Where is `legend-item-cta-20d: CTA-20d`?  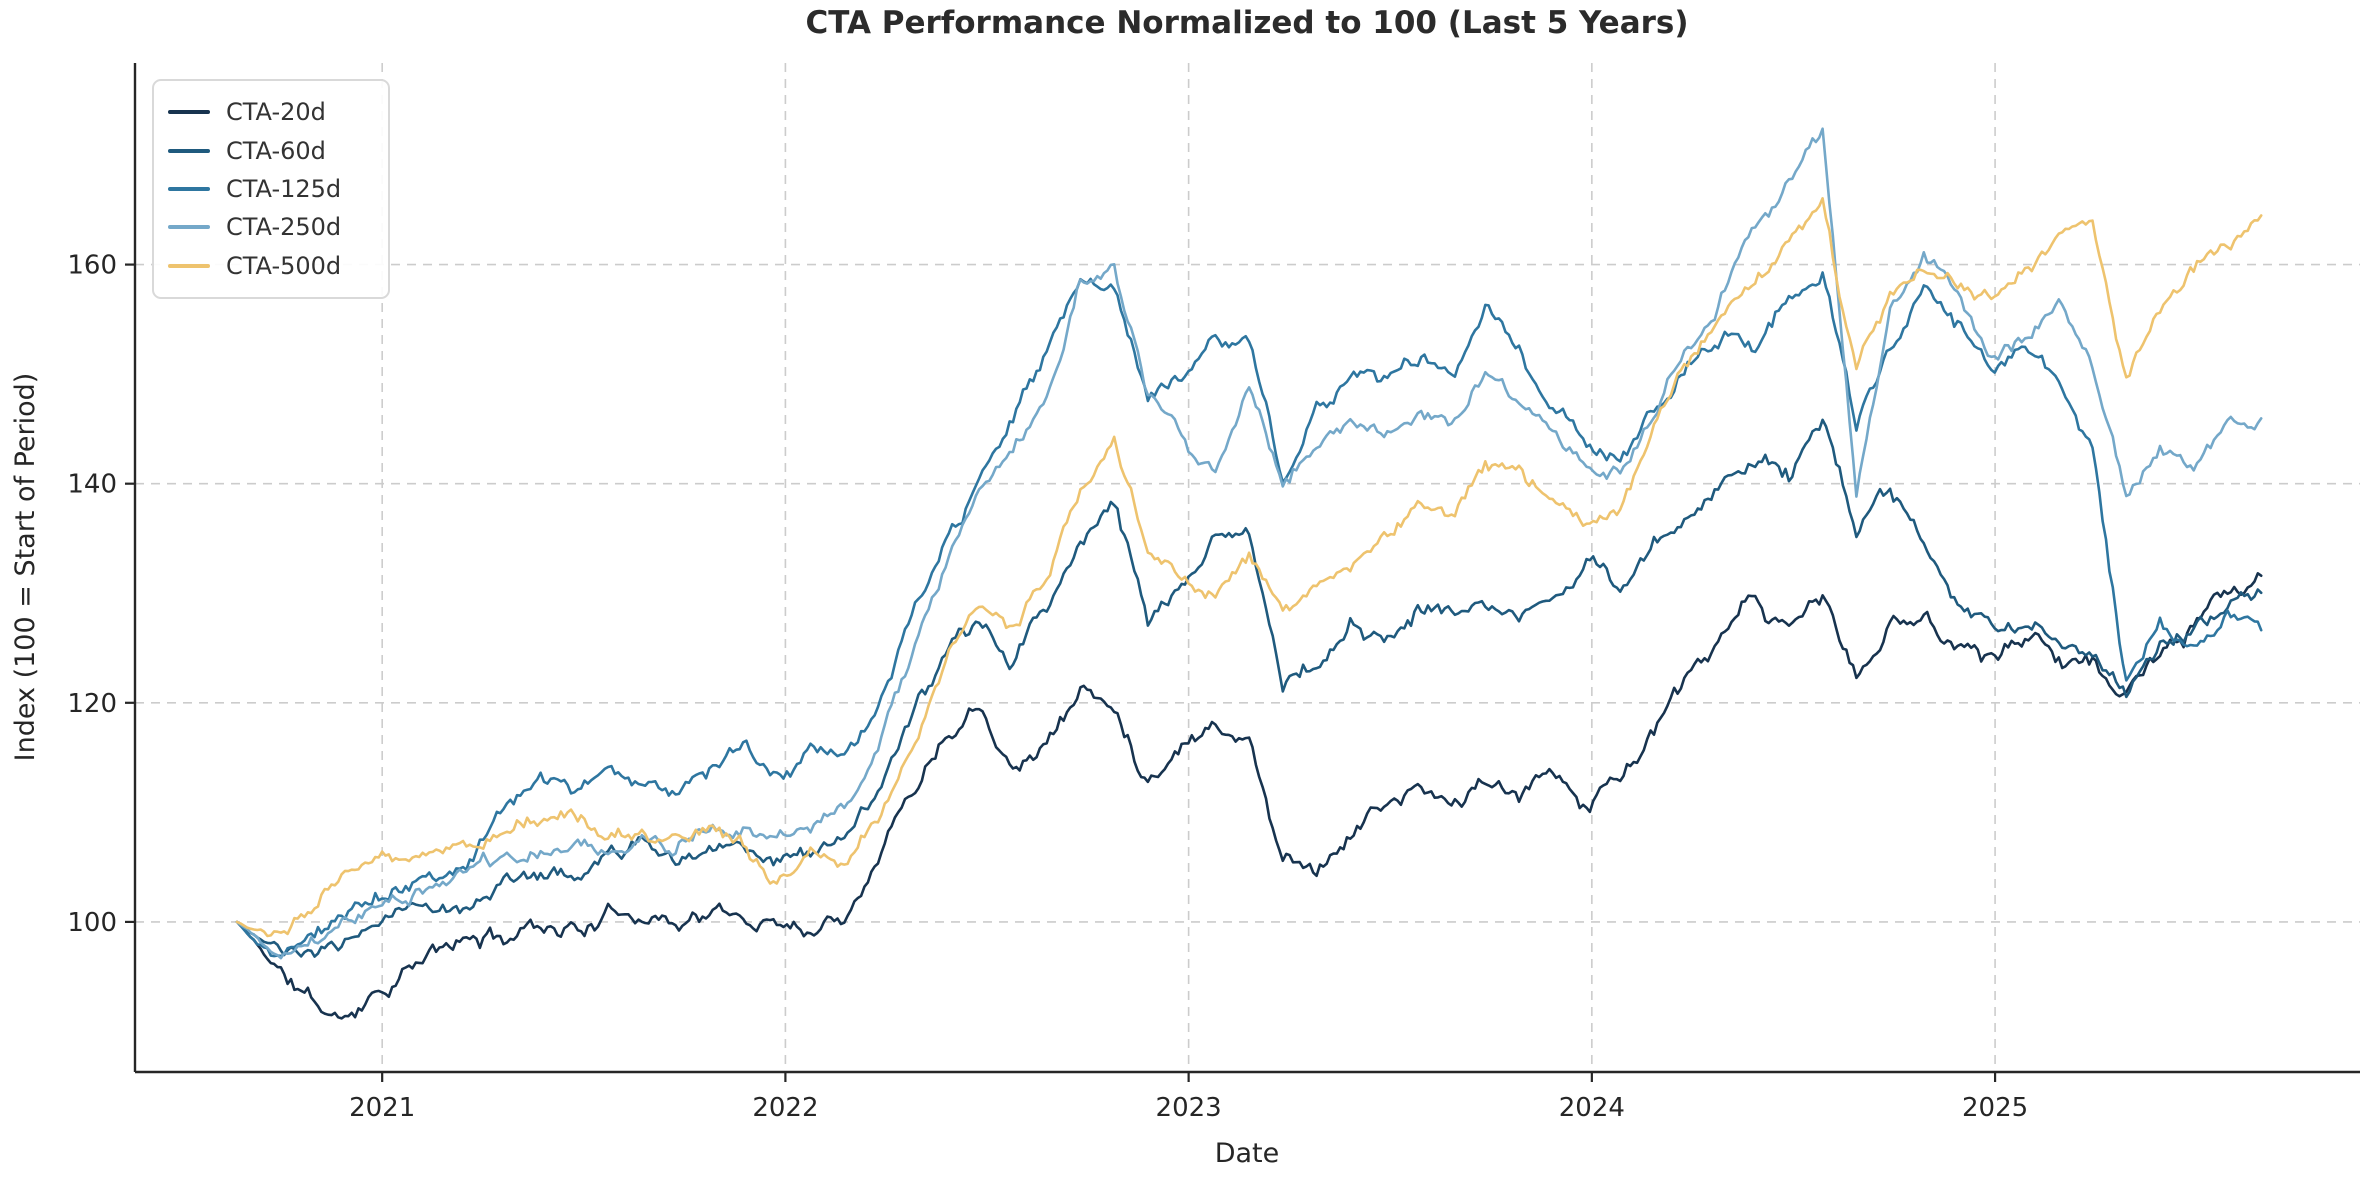
legend-item-cta-20d: CTA-20d is located at coordinates (270, 112).